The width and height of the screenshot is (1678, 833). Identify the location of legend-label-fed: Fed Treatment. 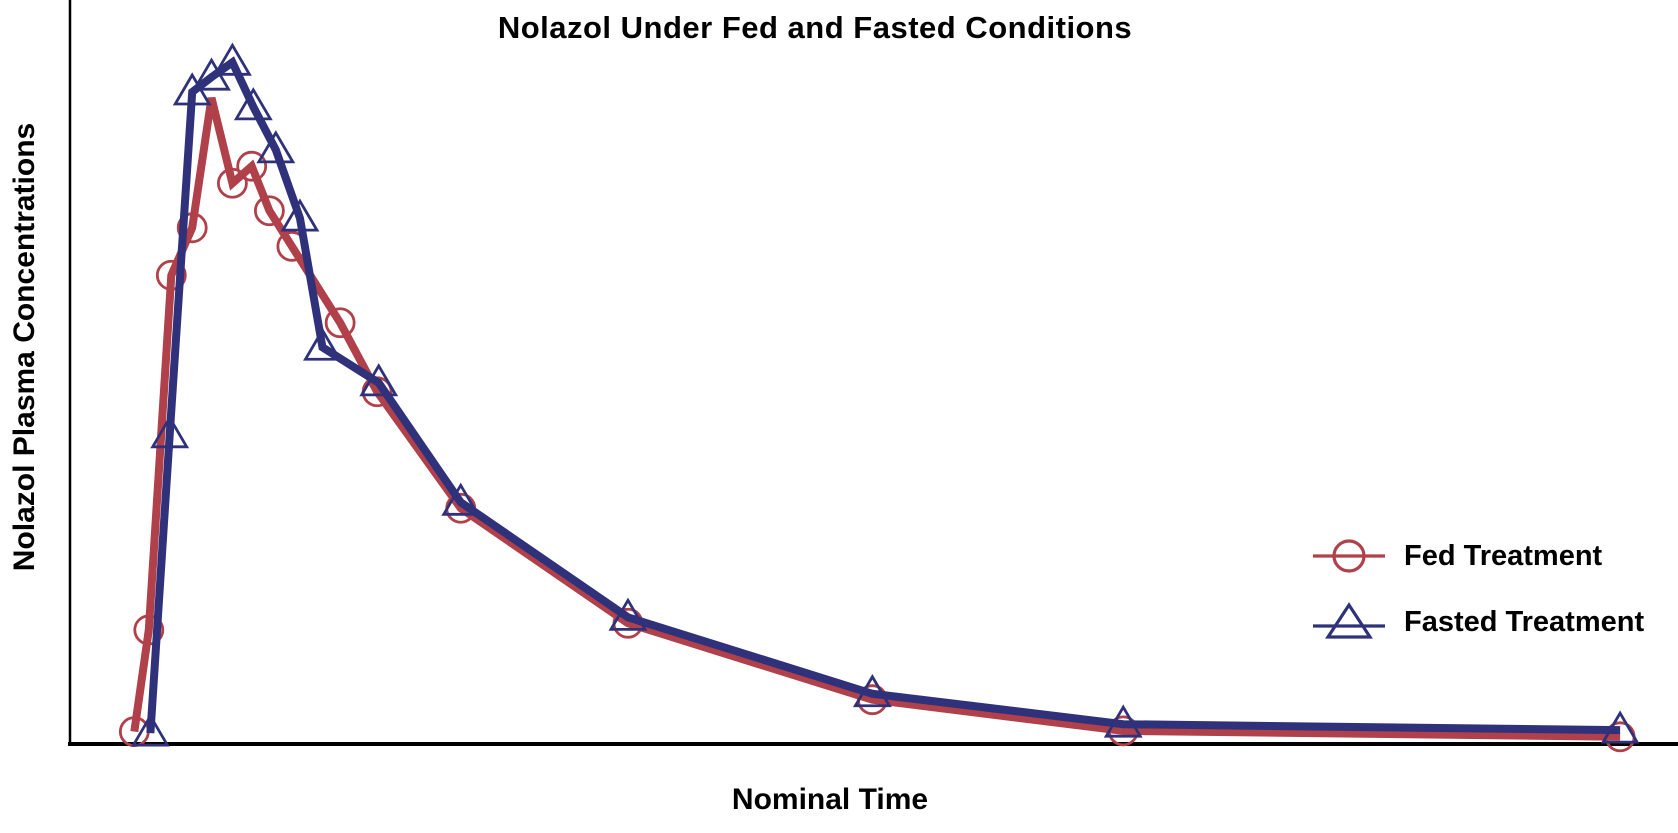
(1503, 555).